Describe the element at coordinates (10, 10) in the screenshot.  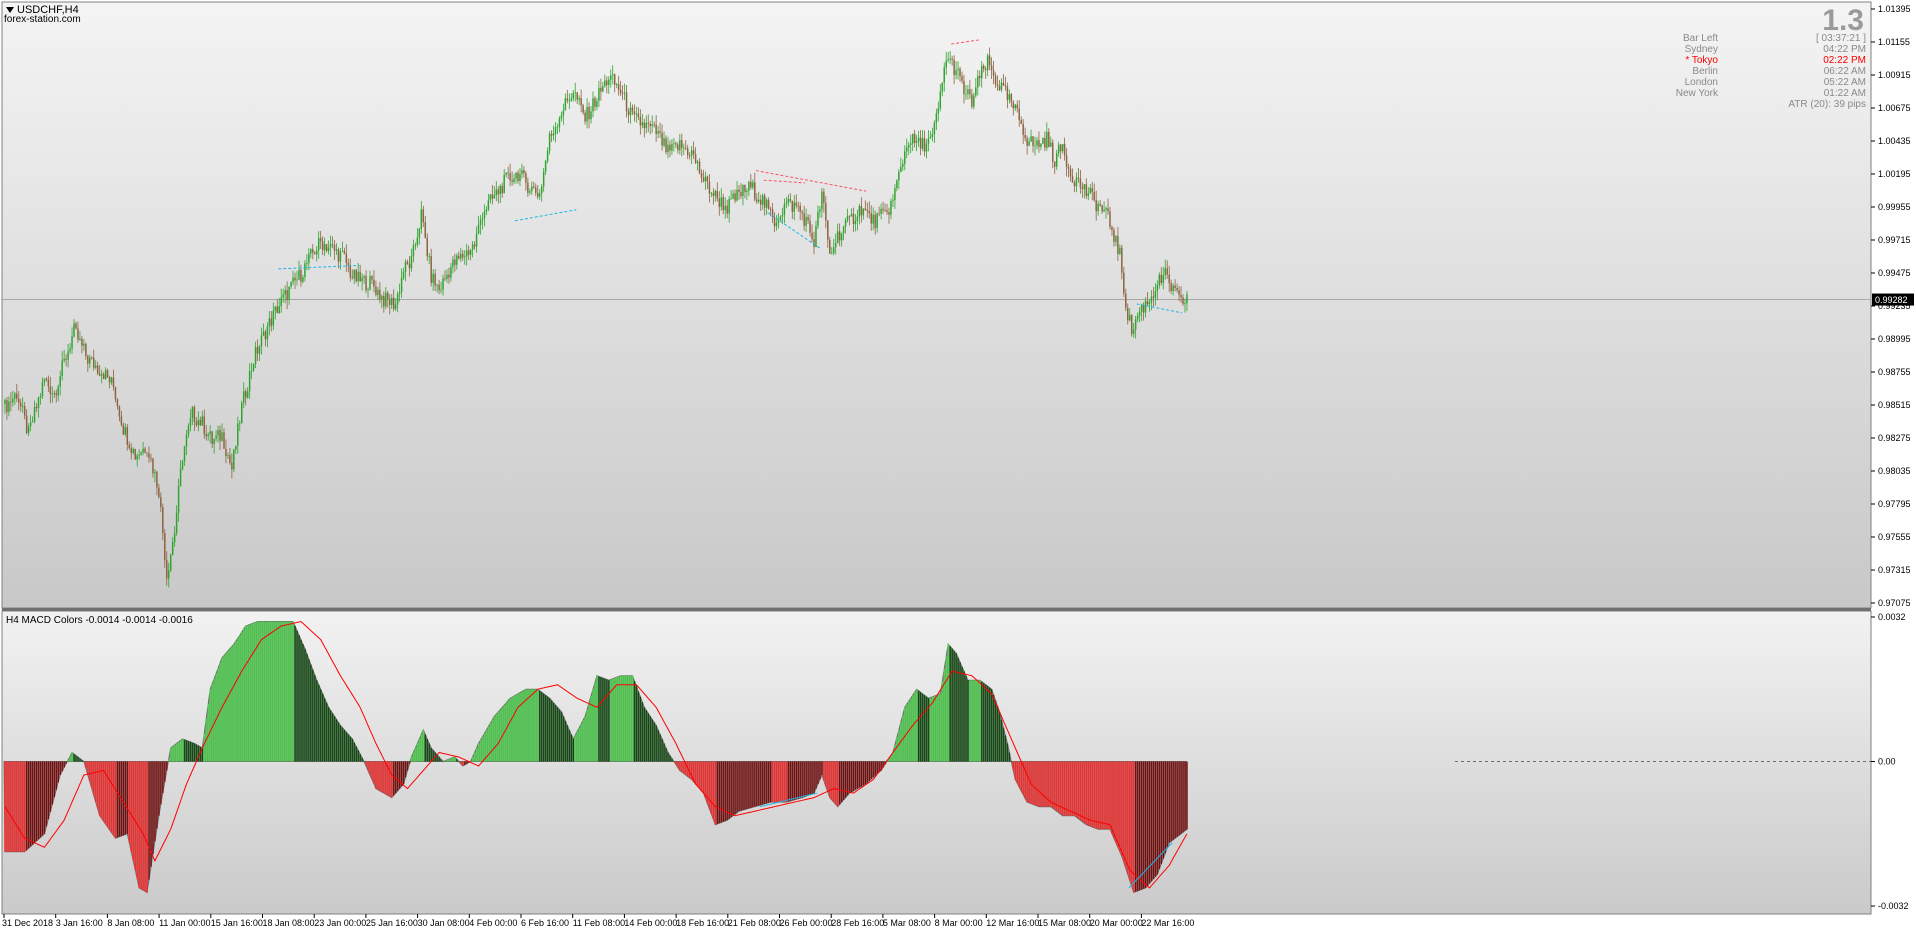
I see `dropdown-triangle-icon` at that location.